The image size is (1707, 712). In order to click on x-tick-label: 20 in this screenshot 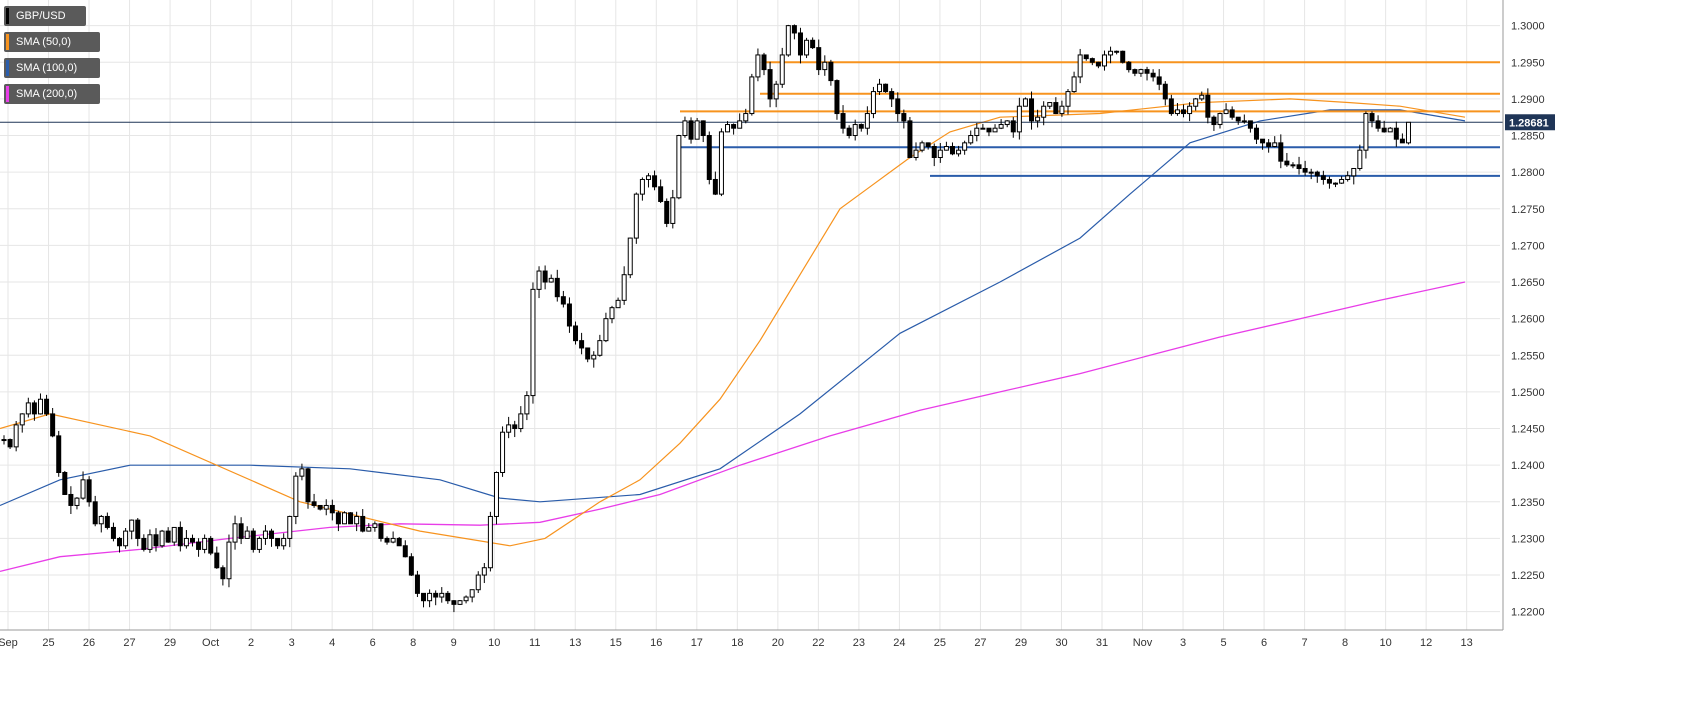, I will do `click(778, 643)`.